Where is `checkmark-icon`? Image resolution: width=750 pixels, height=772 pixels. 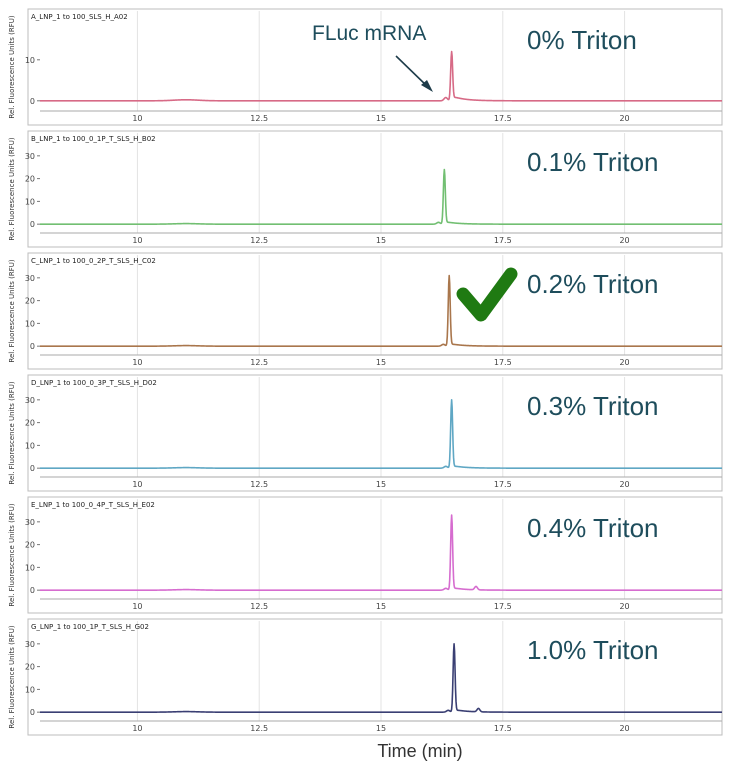
checkmark-icon is located at coordinates (487, 294).